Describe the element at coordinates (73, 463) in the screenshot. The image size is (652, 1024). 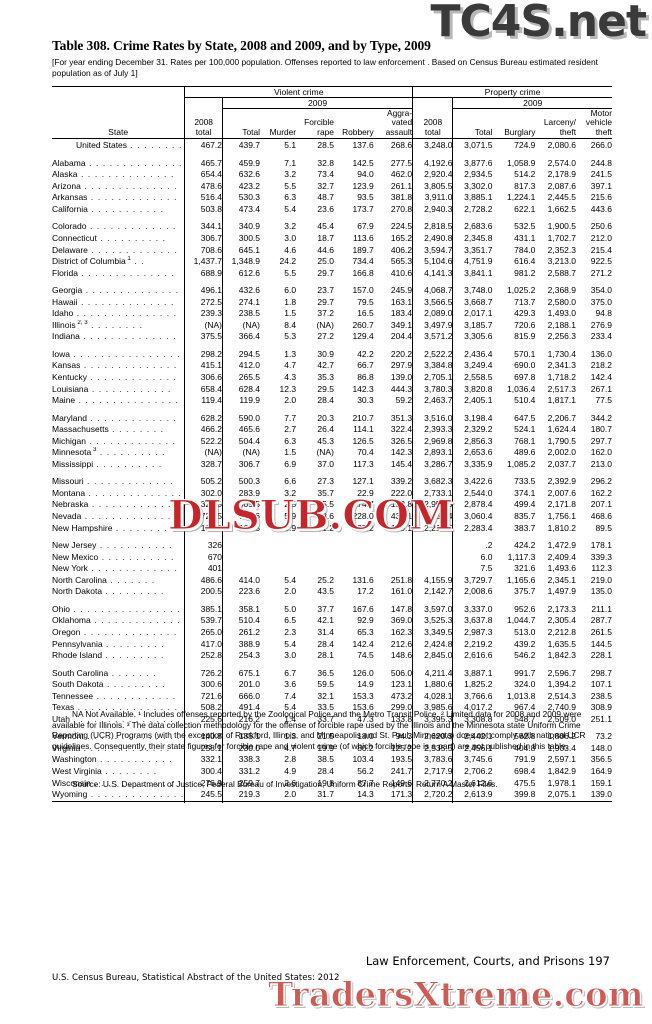
I see `state-label: Mississippi` at that location.